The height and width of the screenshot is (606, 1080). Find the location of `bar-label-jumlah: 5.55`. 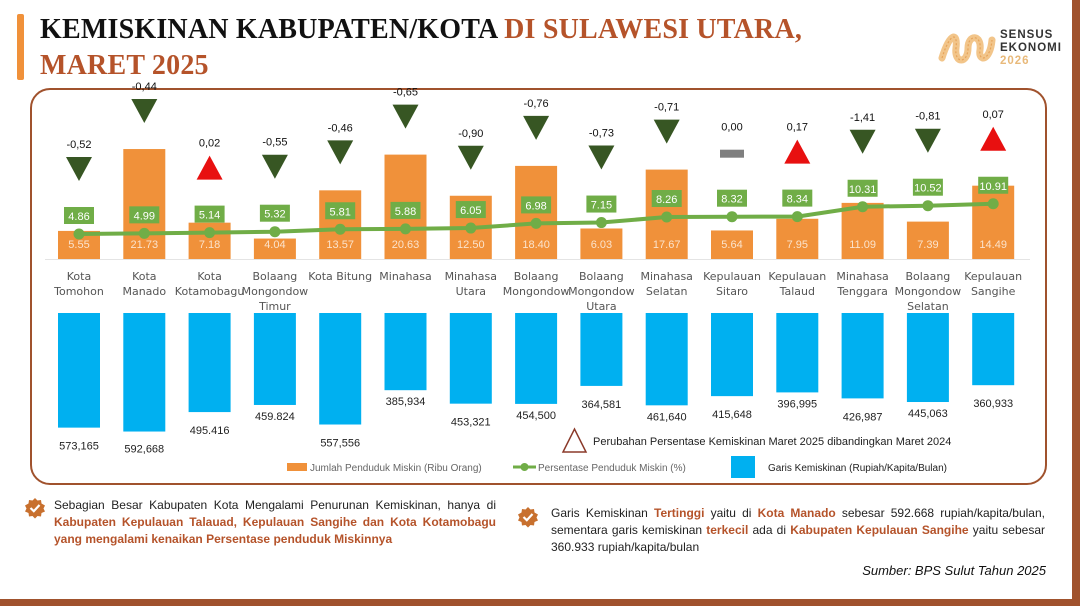

bar-label-jumlah: 5.55 is located at coordinates (78, 245).